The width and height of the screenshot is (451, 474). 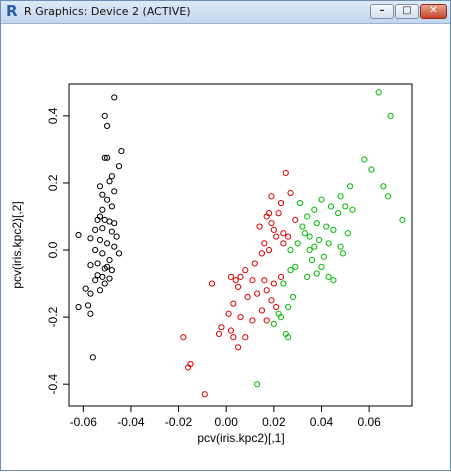 What do you see at coordinates (131, 422) in the screenshot?
I see `x-tick-label: -0.04` at bounding box center [131, 422].